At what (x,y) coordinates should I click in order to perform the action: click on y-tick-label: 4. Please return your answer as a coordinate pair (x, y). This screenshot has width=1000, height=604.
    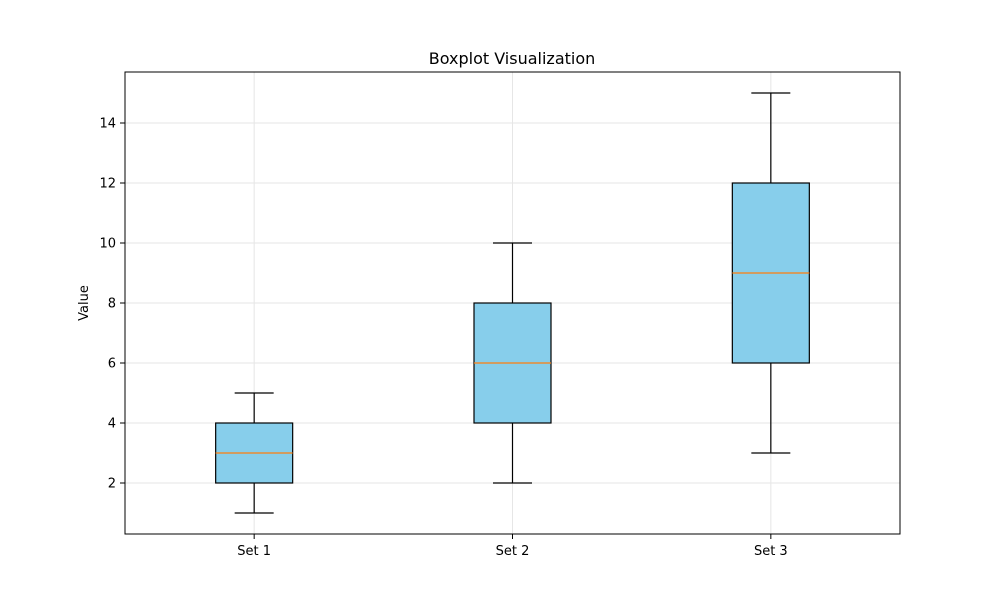
    Looking at the image, I should click on (112, 424).